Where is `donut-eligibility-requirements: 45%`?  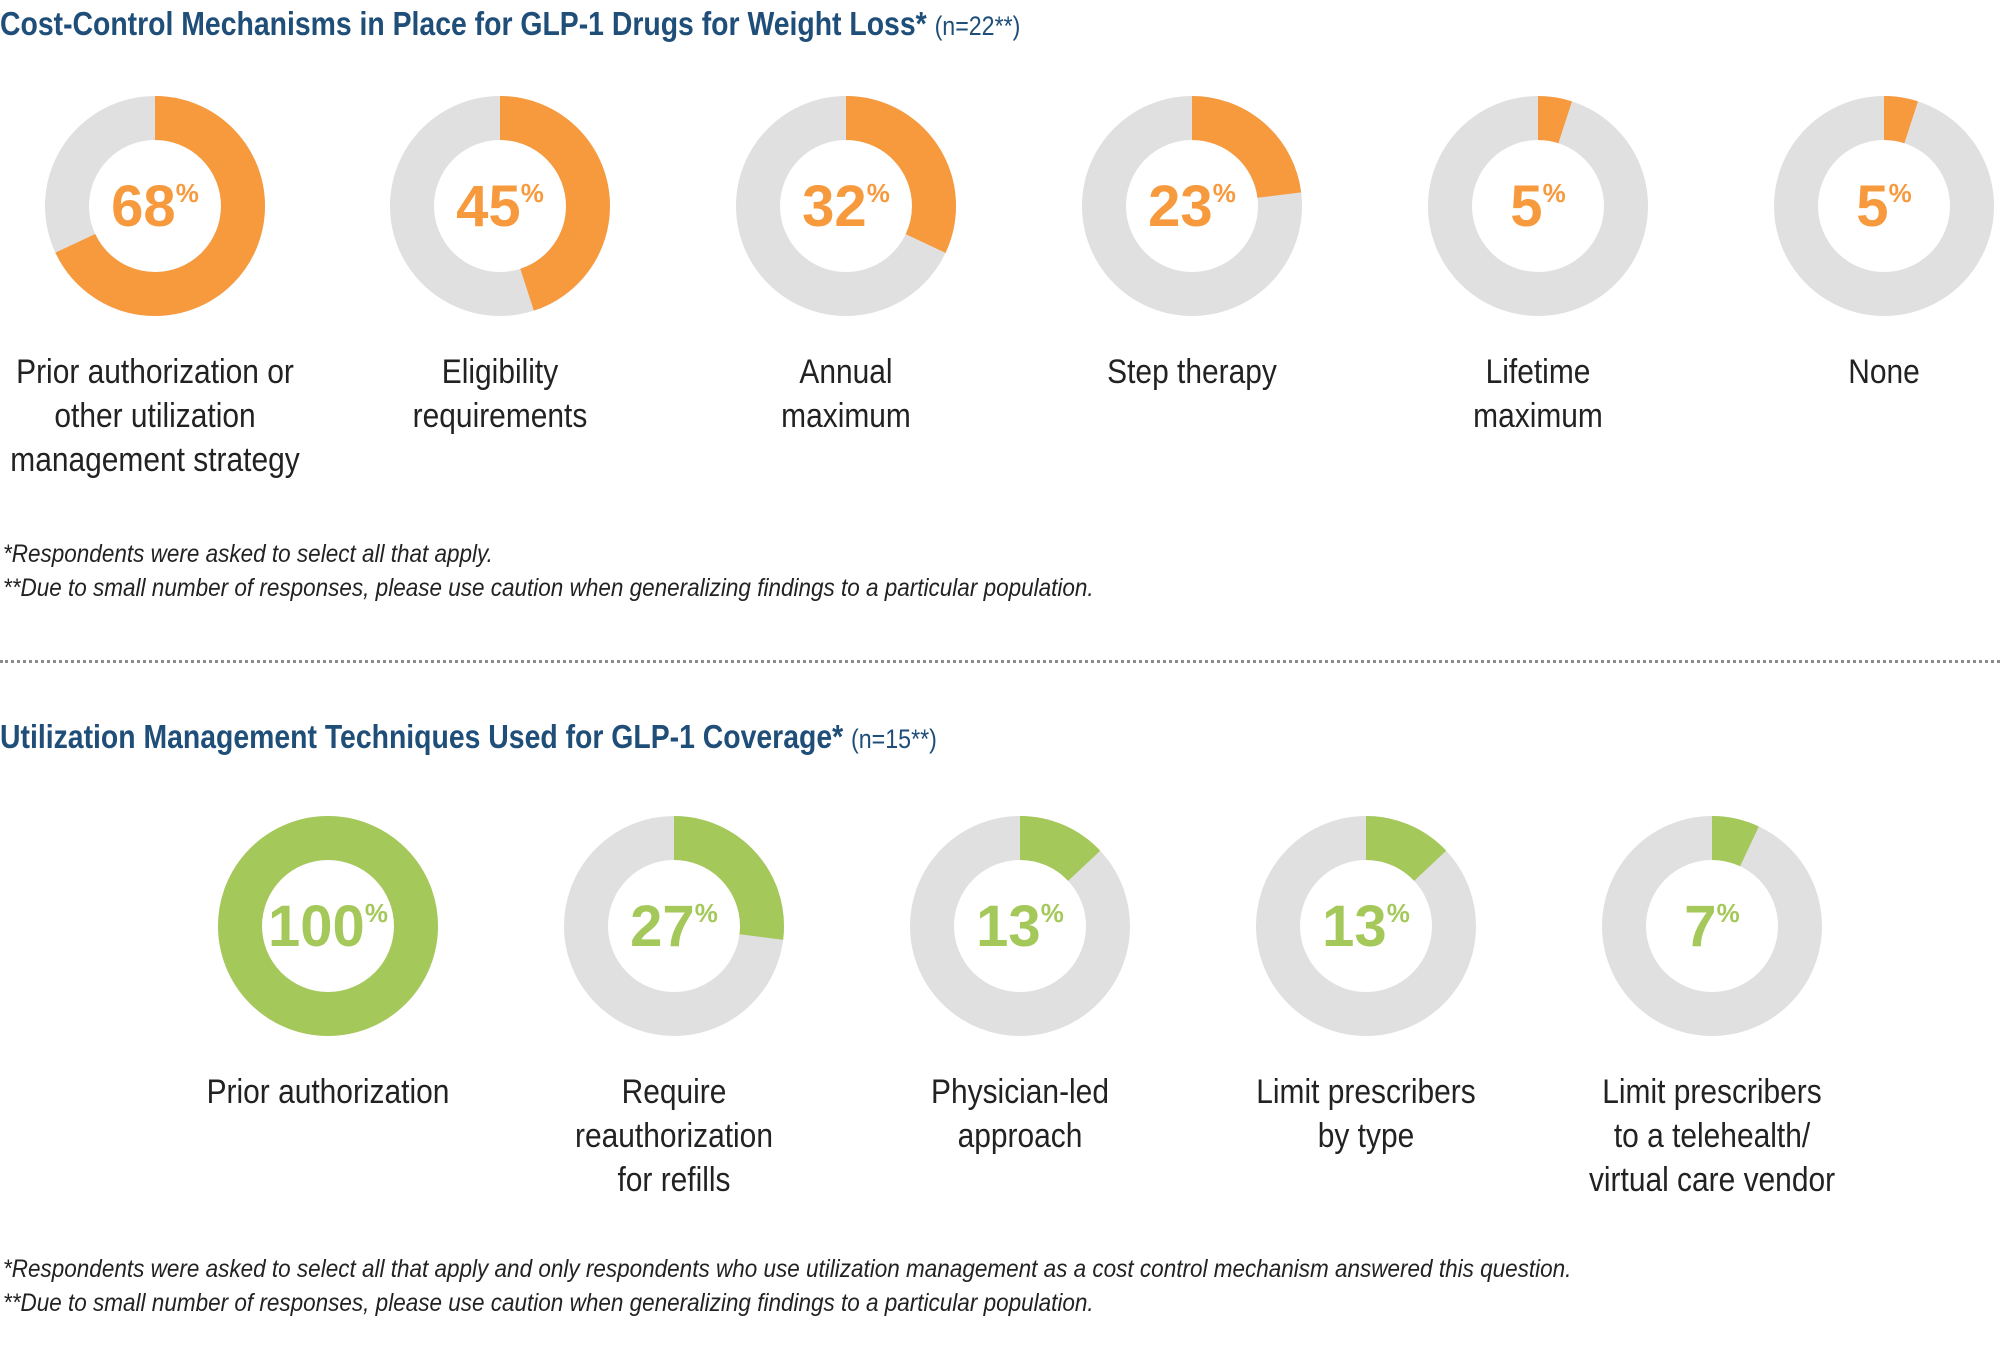
donut-eligibility-requirements: 45% is located at coordinates (500, 206).